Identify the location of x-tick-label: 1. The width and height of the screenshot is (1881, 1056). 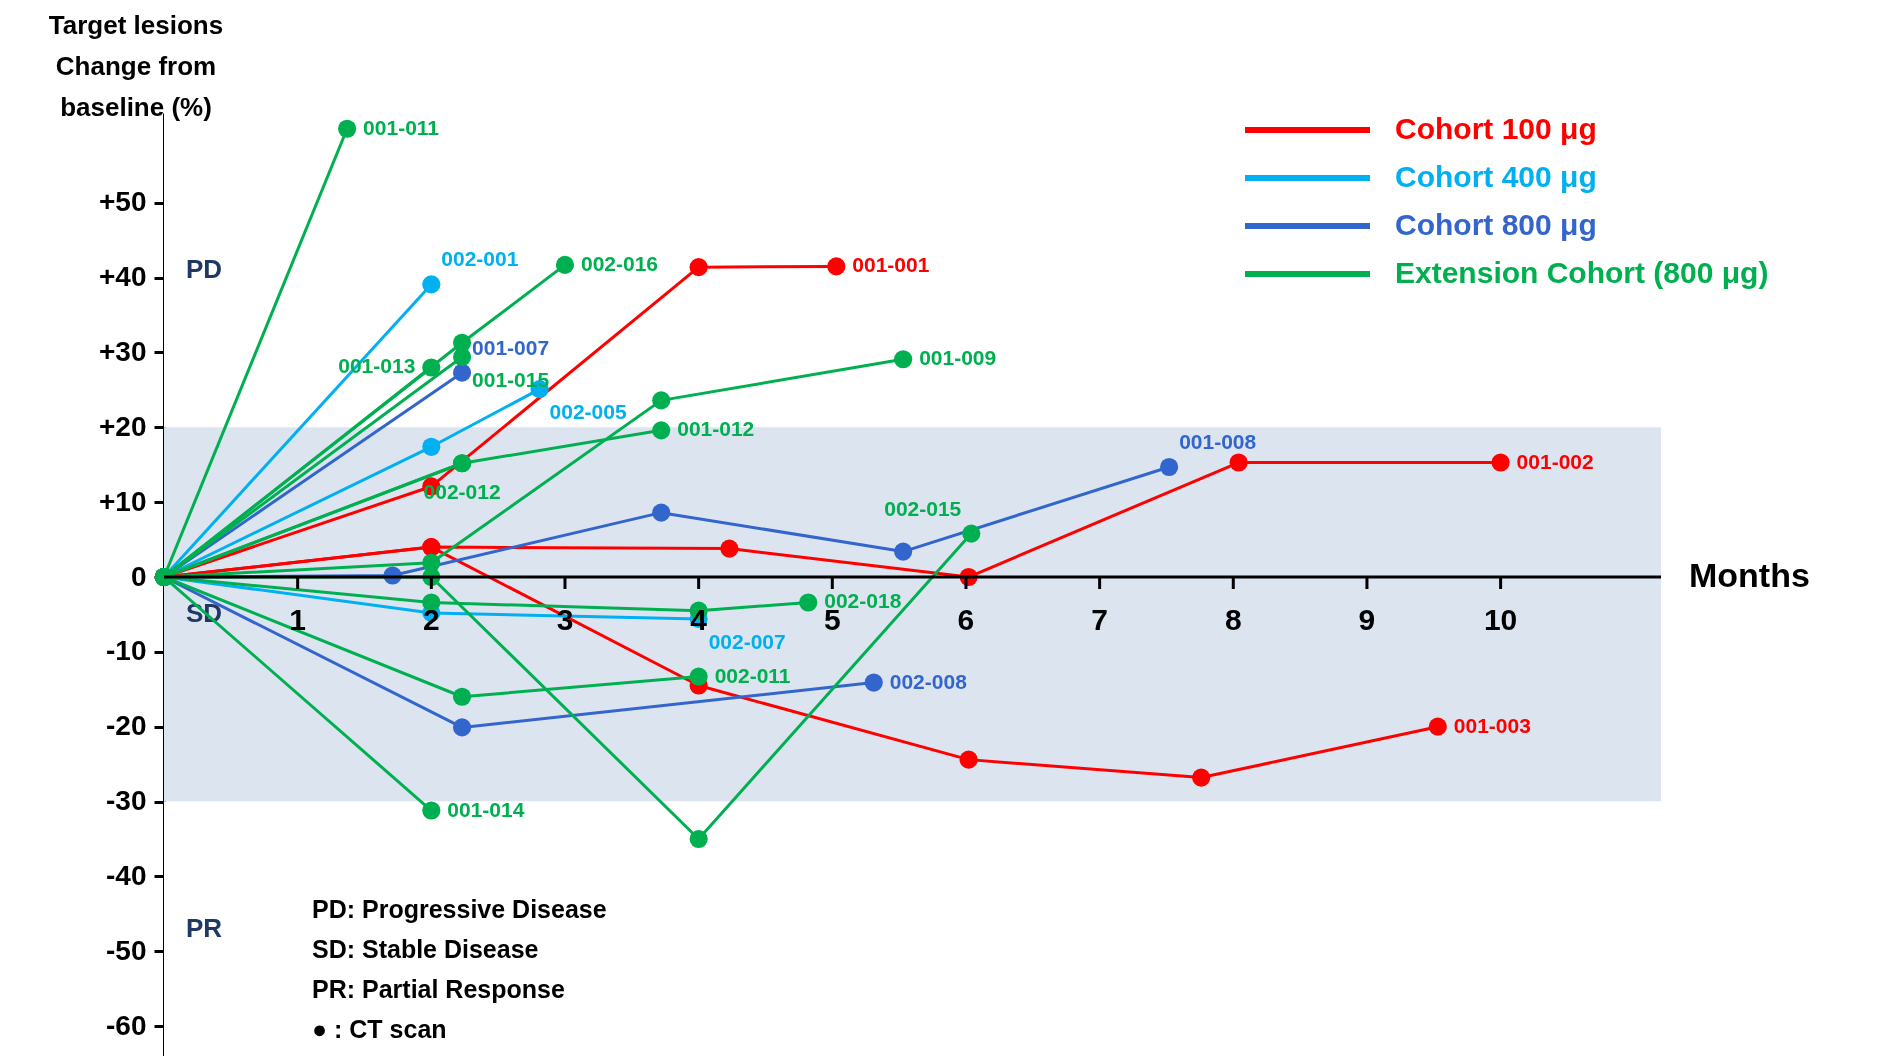
(297, 620).